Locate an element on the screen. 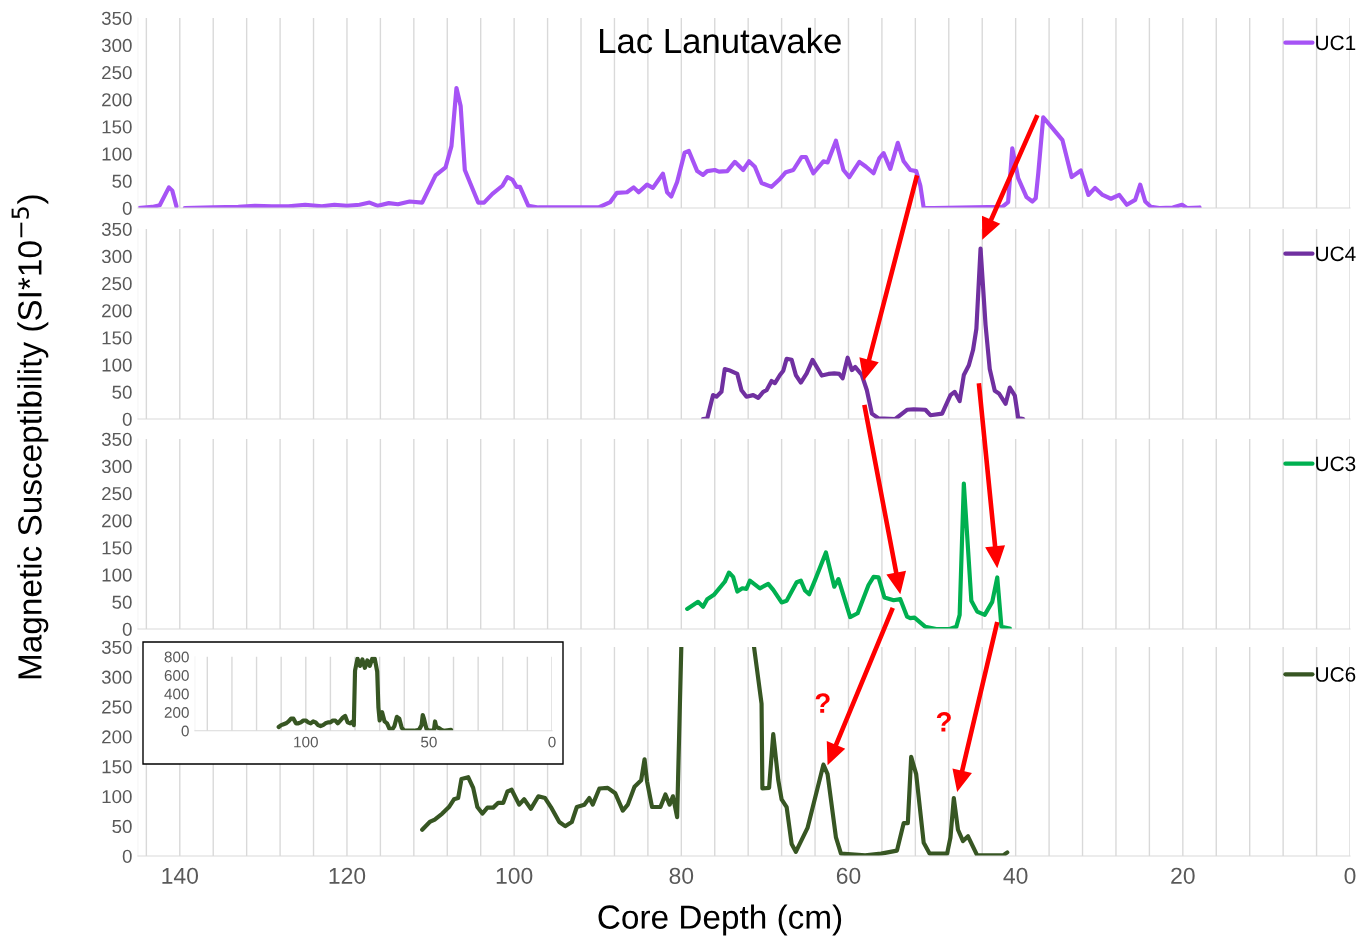 The height and width of the screenshot is (945, 1370). x-tick-label: 60 is located at coordinates (848, 875).